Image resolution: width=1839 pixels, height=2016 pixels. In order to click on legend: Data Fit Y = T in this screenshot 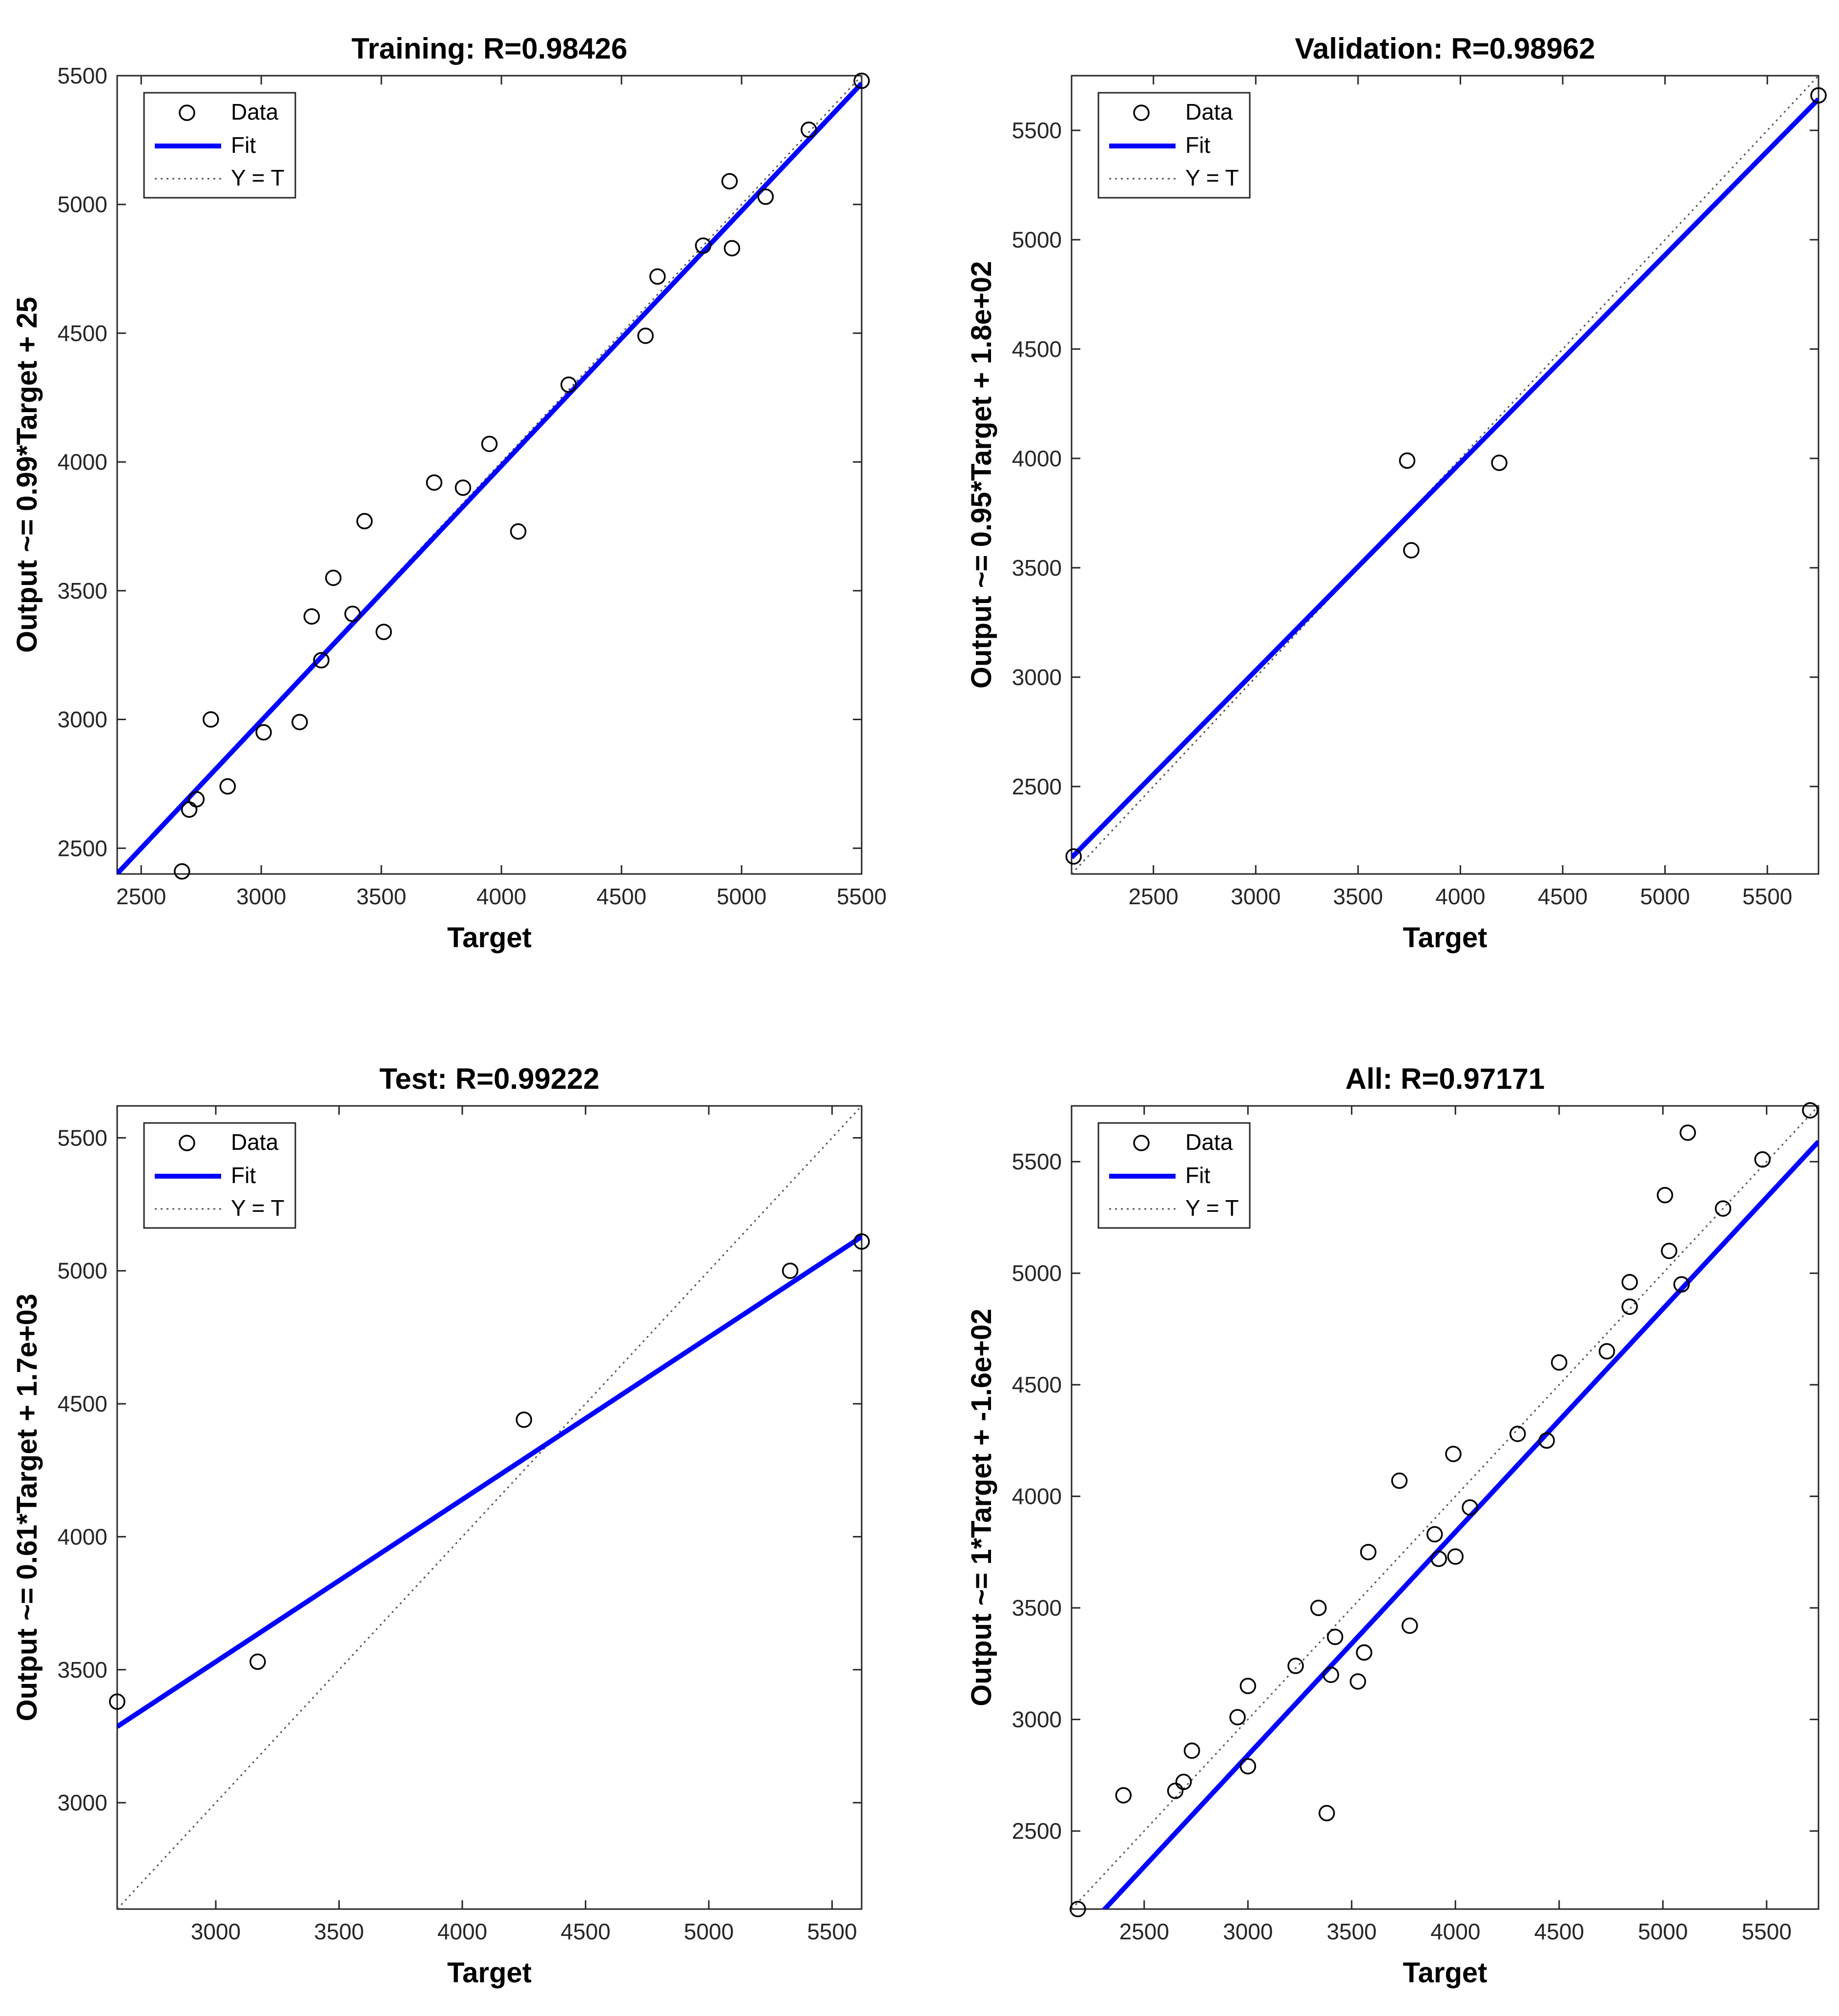, I will do `click(1174, 146)`.